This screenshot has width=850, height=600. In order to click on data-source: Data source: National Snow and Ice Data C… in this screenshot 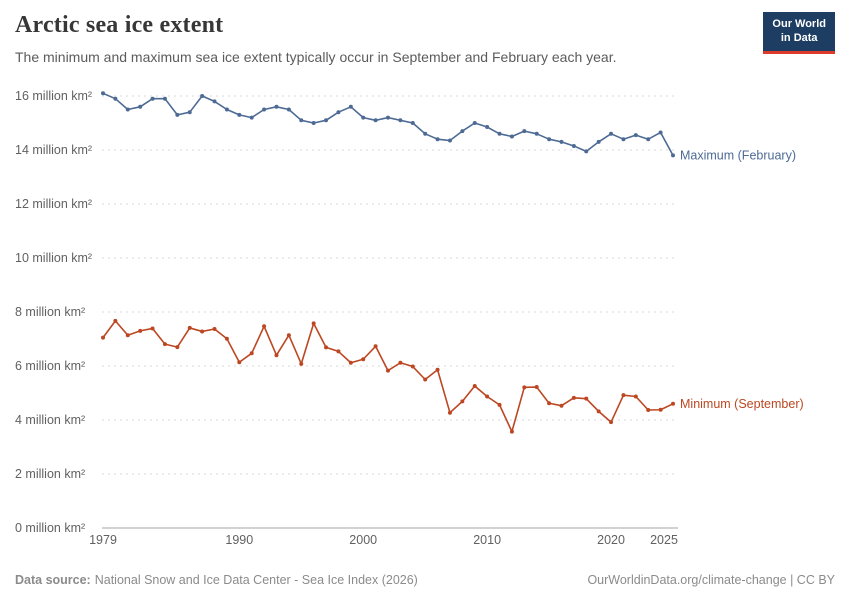, I will do `click(216, 580)`.